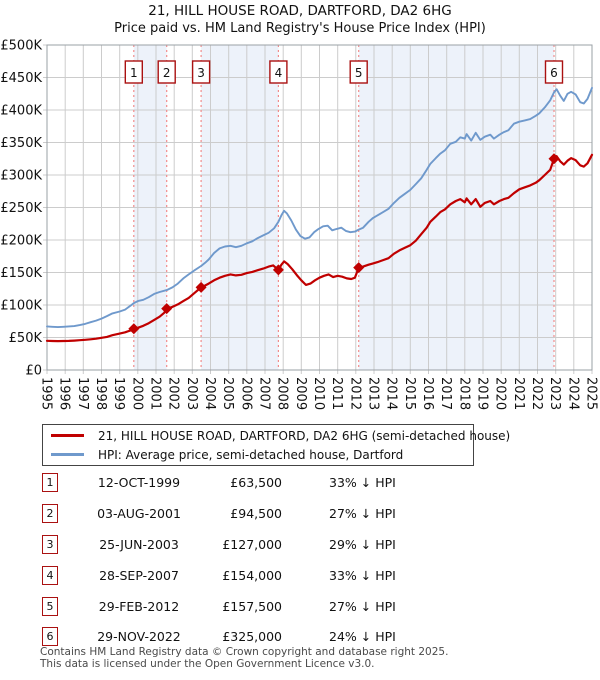  I want to click on y-axis-tick-label: £100K, so click(21, 306).